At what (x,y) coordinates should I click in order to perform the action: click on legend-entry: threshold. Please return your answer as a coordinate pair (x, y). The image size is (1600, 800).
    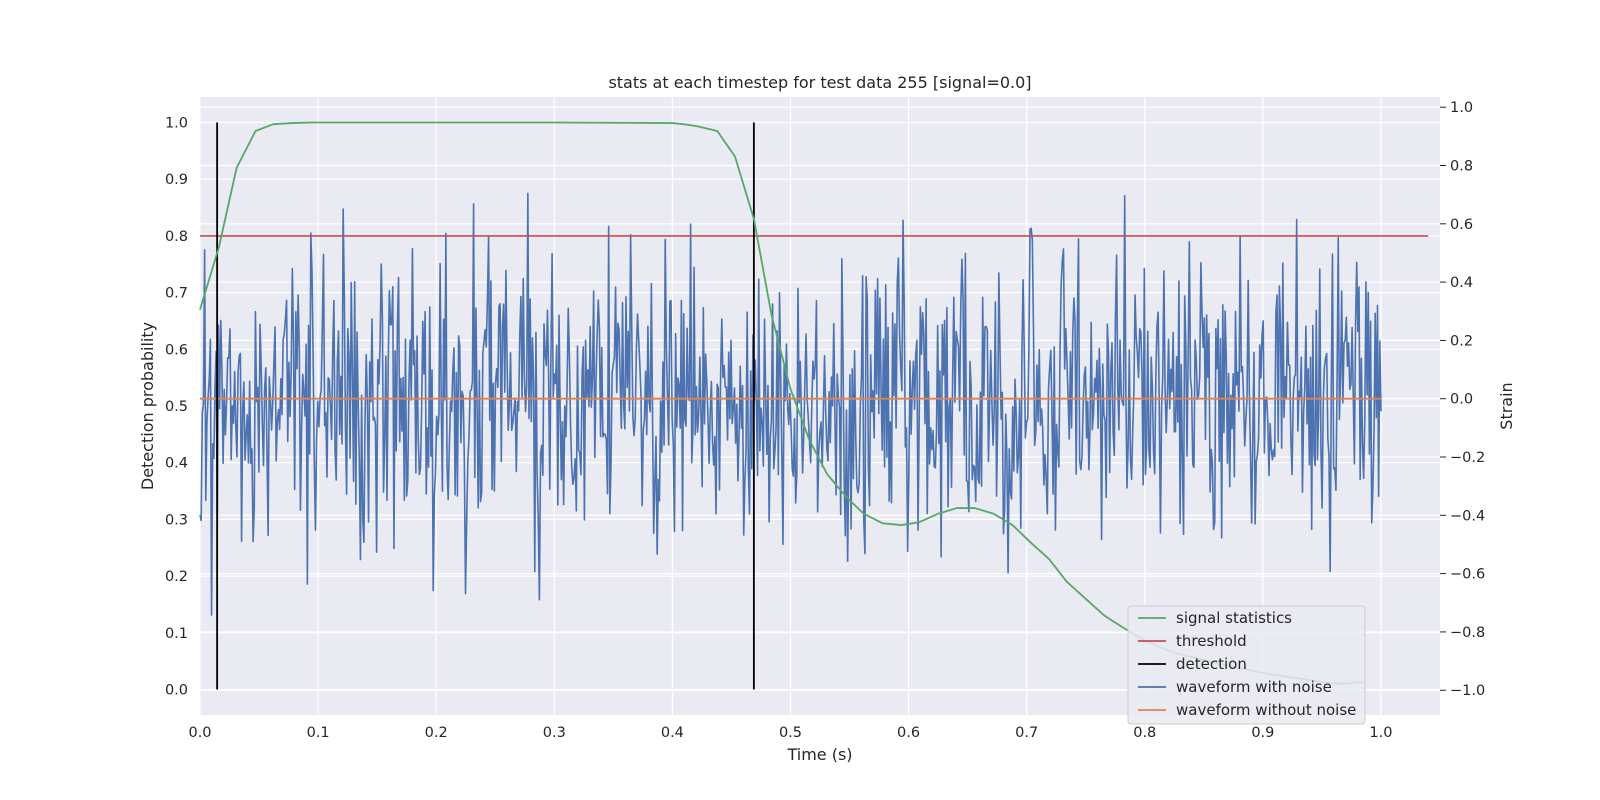
    Looking at the image, I should click on (1211, 641).